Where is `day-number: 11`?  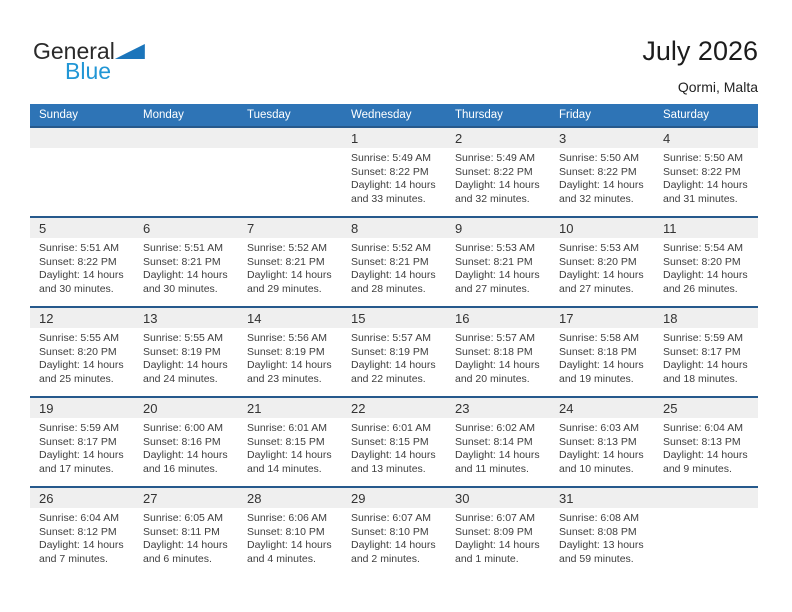
day-number: 11 is located at coordinates (670, 228).